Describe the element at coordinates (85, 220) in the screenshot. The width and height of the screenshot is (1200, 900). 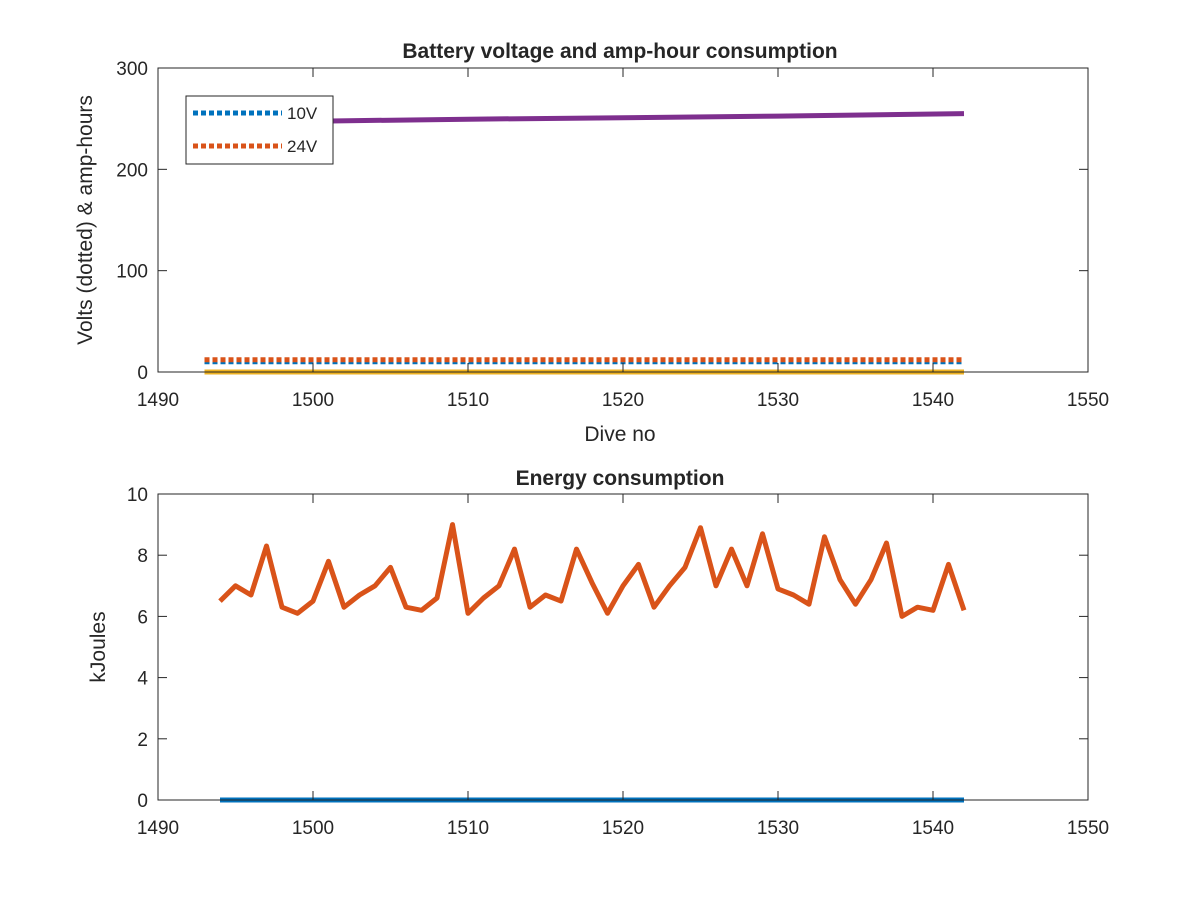
I see `y-axis-label: Volts (dotted) & amp-hours` at that location.